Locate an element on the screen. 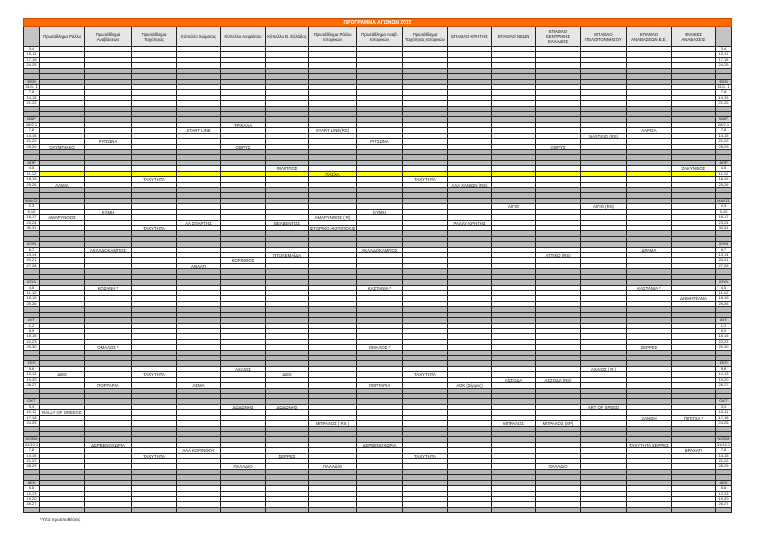  date-row: 9,10 ΚΥΜΗ ΚΥΜΗ 9,10 is located at coordinates (377, 212).